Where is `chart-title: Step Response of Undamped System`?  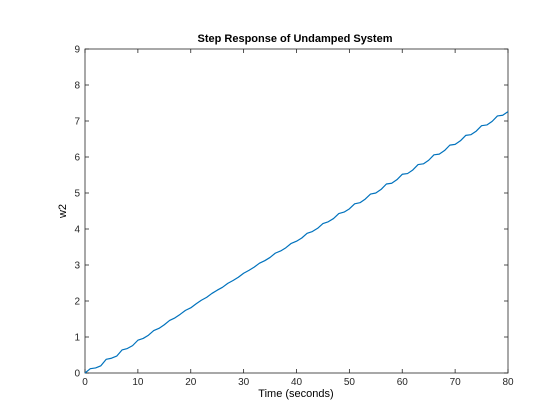 chart-title: Step Response of Undamped System is located at coordinates (295, 39).